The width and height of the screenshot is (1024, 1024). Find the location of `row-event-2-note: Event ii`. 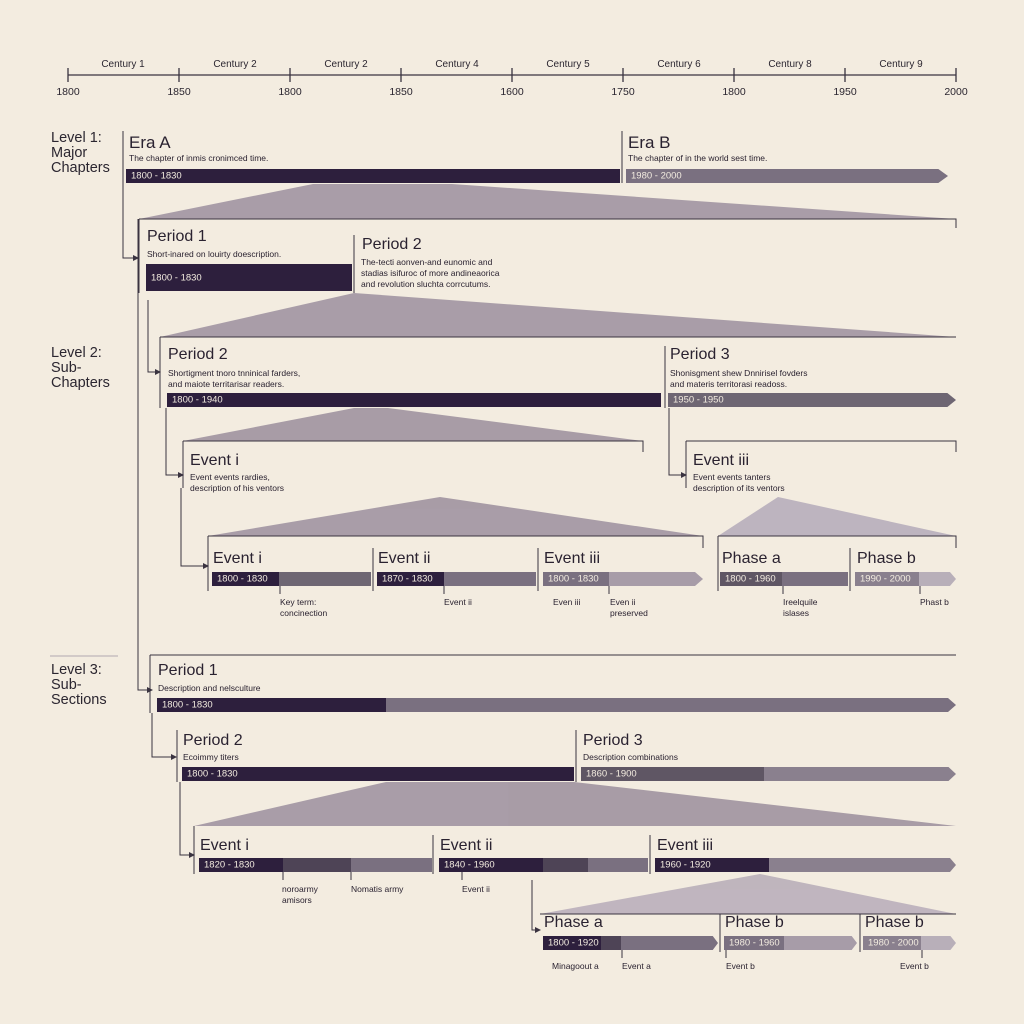

row-event-2-note: Event ii is located at coordinates (458, 602).